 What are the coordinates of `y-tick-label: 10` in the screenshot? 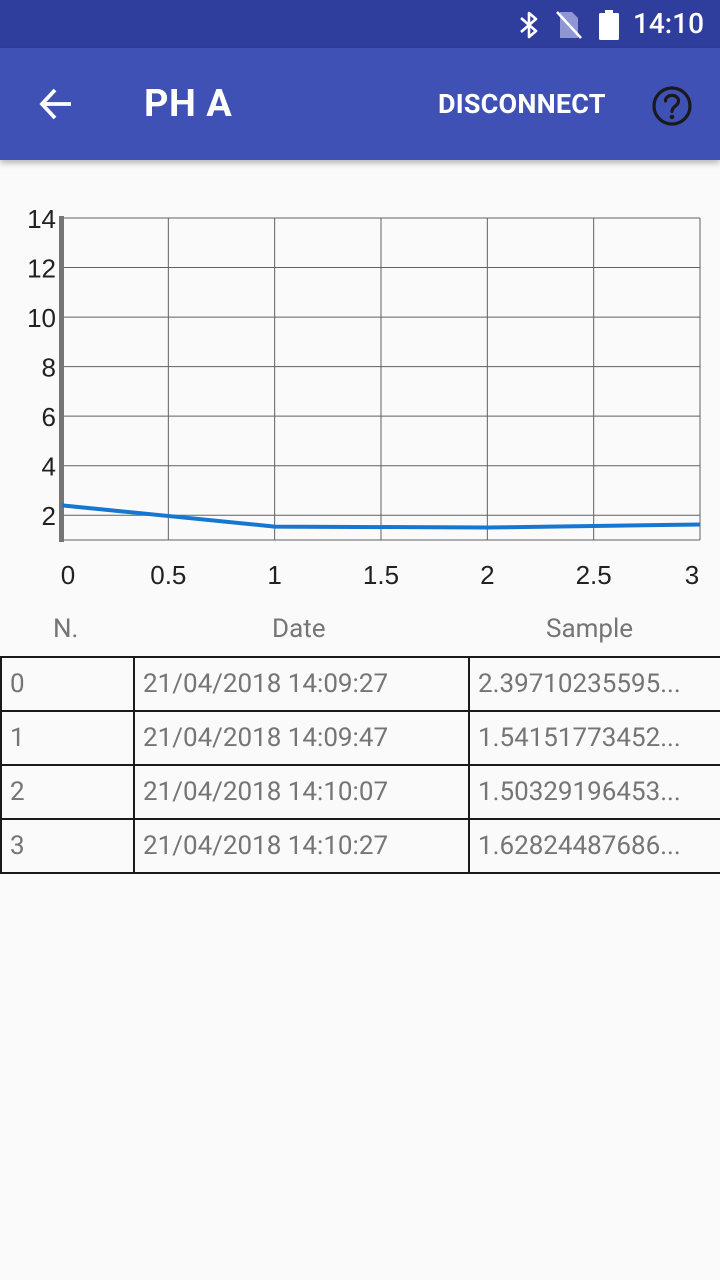 It's located at (41, 318).